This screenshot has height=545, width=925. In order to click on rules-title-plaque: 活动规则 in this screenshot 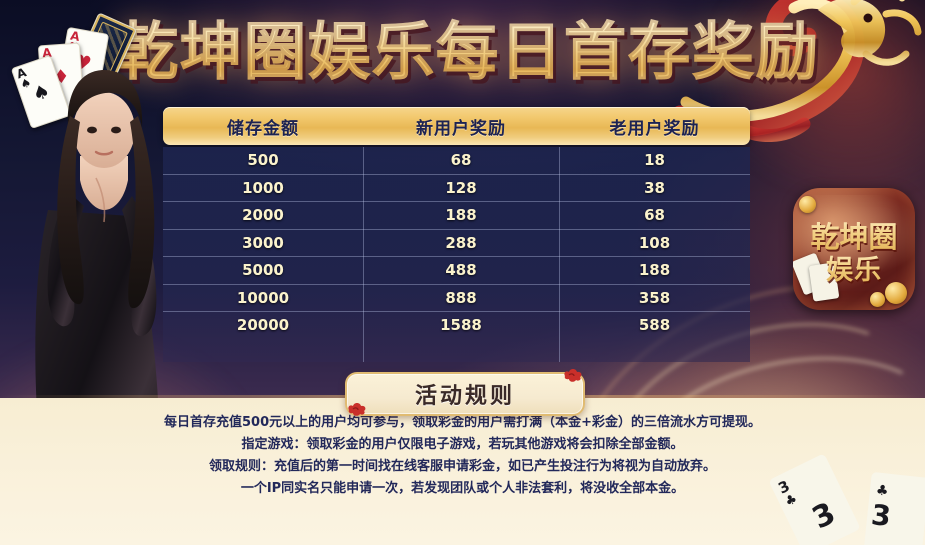, I will do `click(465, 394)`.